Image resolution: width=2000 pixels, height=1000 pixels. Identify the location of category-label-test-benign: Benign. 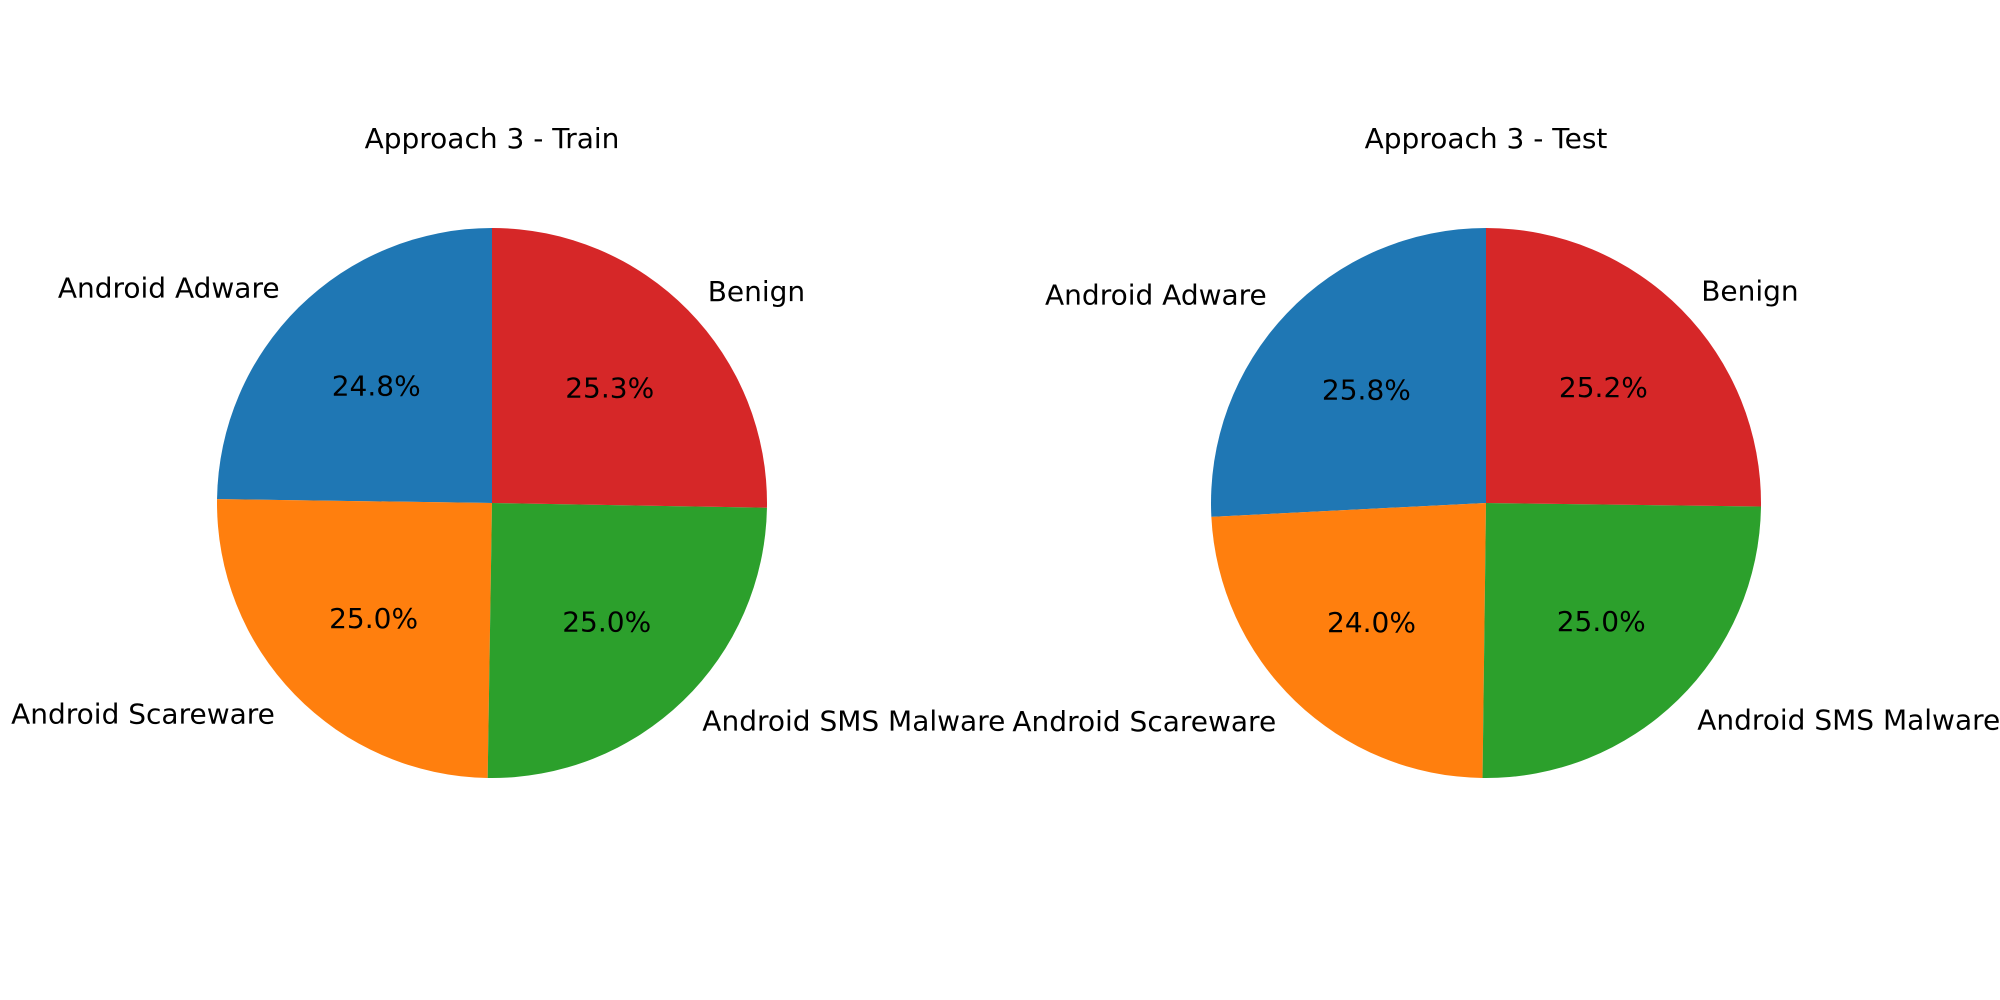
(1749, 290).